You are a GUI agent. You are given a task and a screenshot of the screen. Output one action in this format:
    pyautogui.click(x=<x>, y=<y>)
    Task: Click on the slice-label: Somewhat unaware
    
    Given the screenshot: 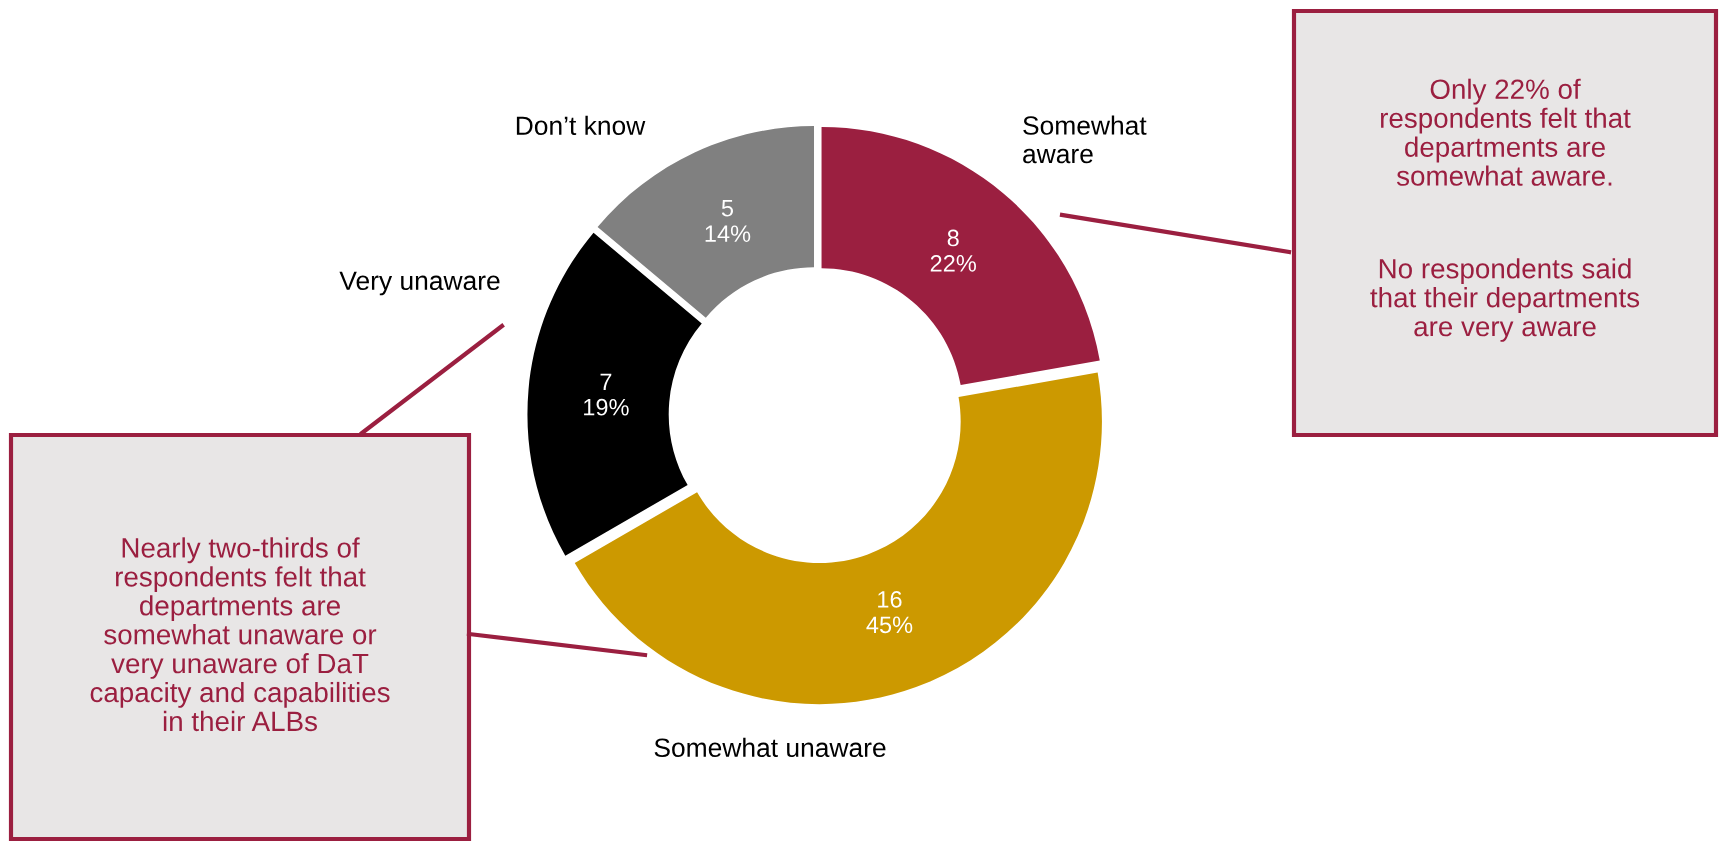 What is the action you would take?
    pyautogui.click(x=770, y=747)
    